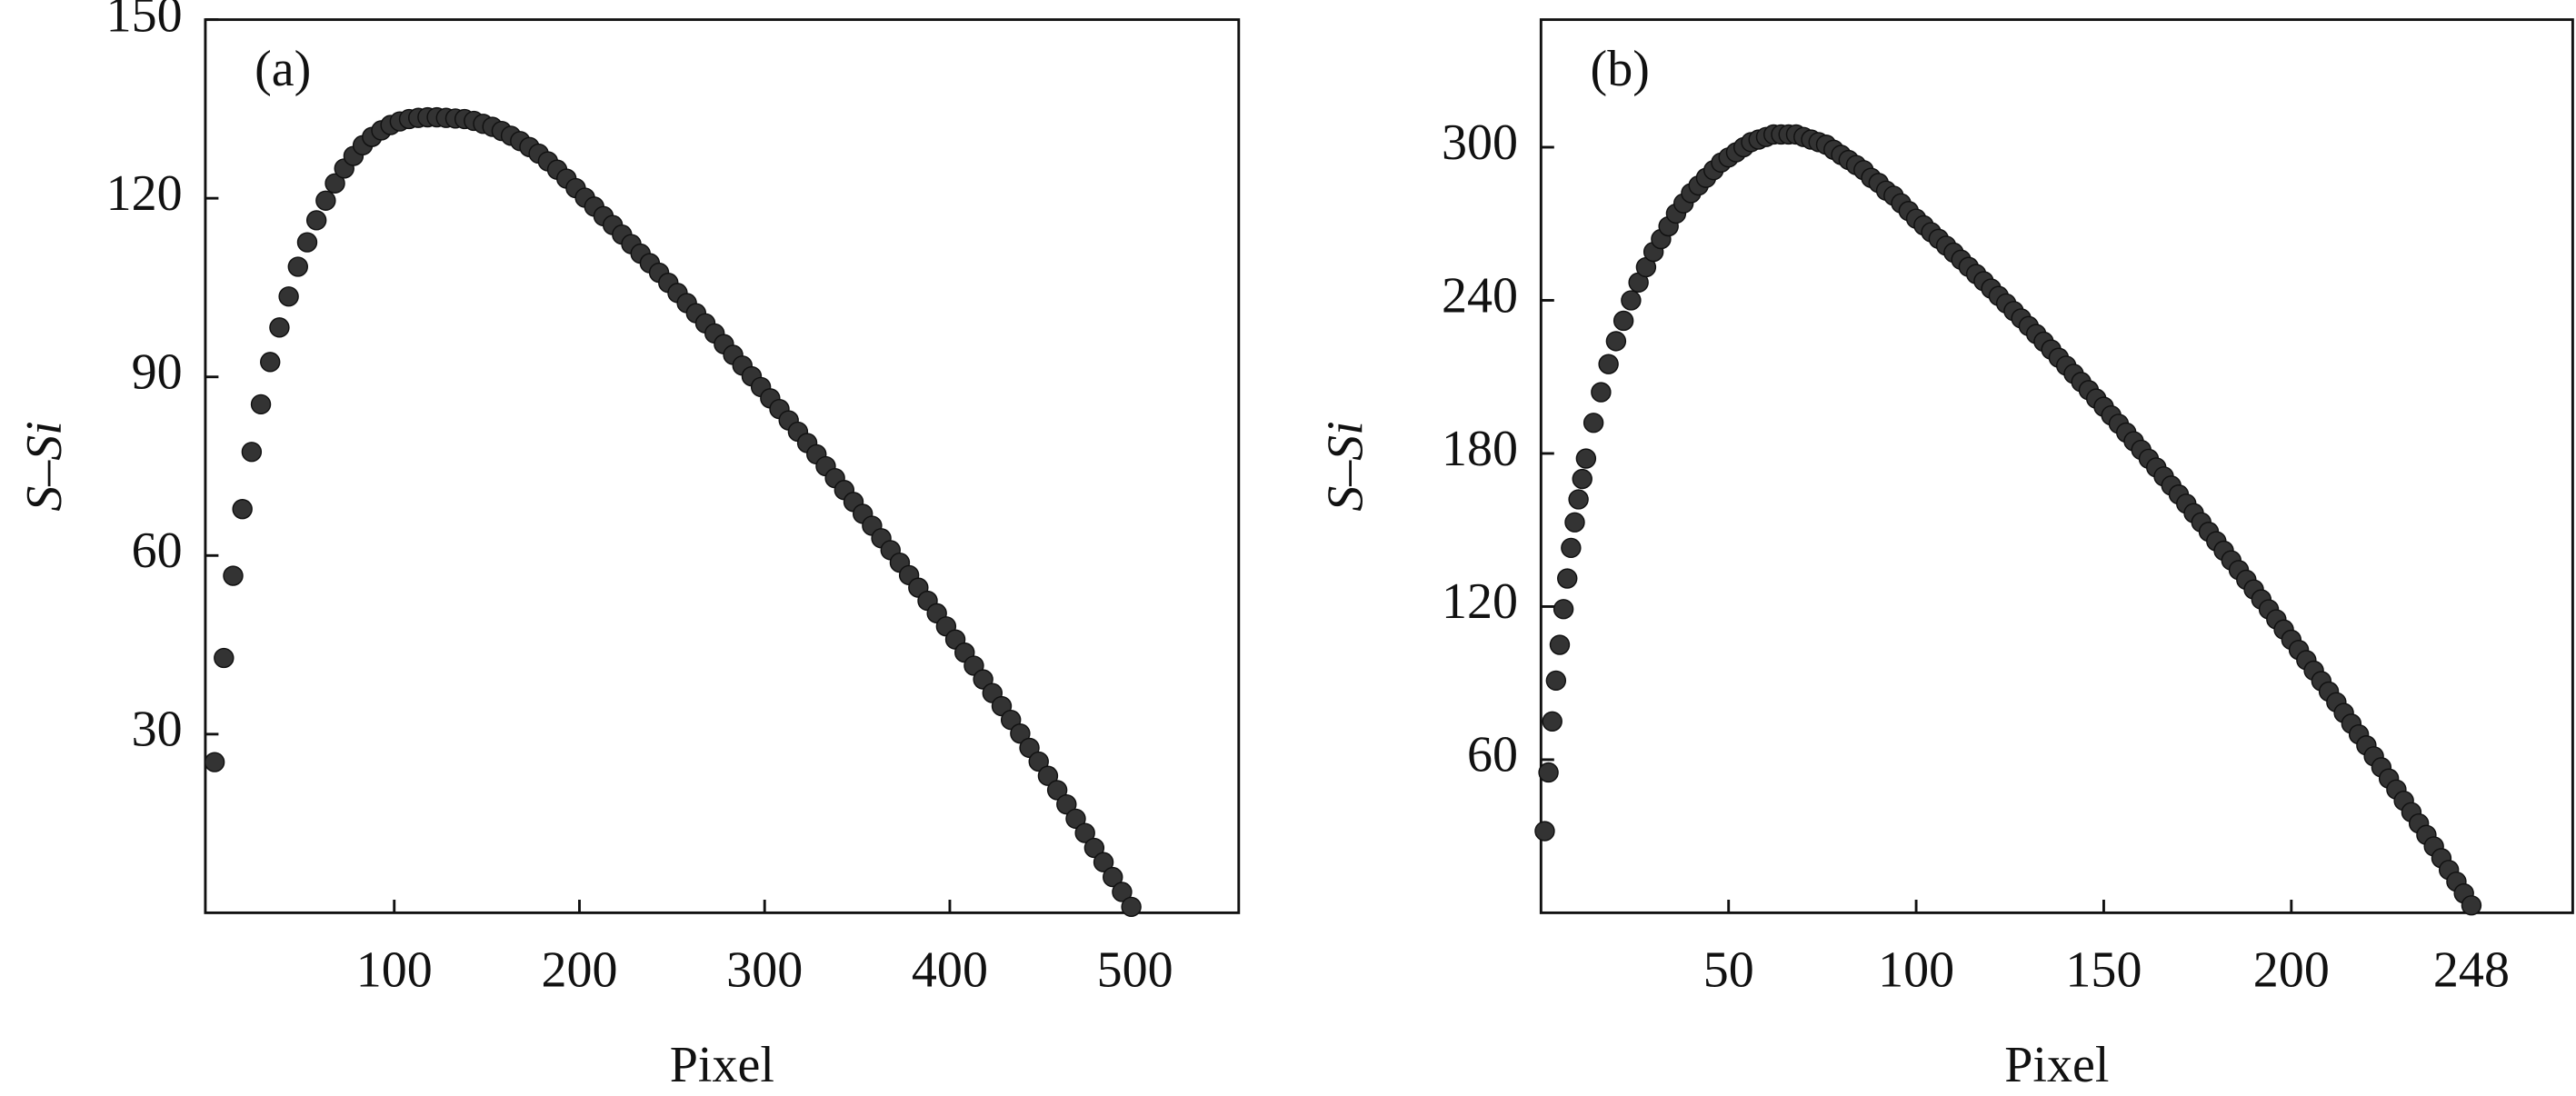  What do you see at coordinates (1135, 971) in the screenshot?
I see `x-tick-label: 500` at bounding box center [1135, 971].